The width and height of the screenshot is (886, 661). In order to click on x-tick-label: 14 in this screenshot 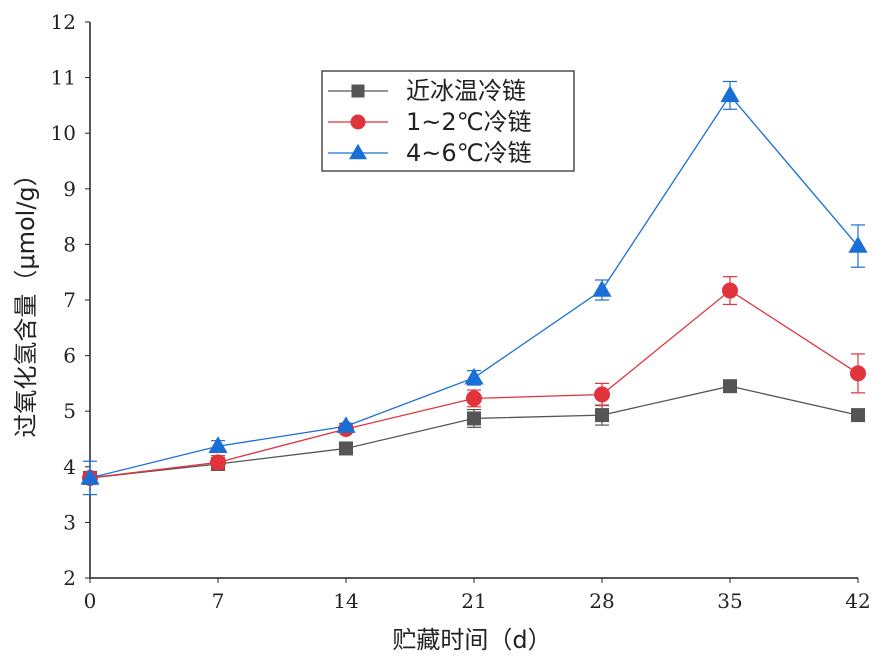, I will do `click(345, 601)`.